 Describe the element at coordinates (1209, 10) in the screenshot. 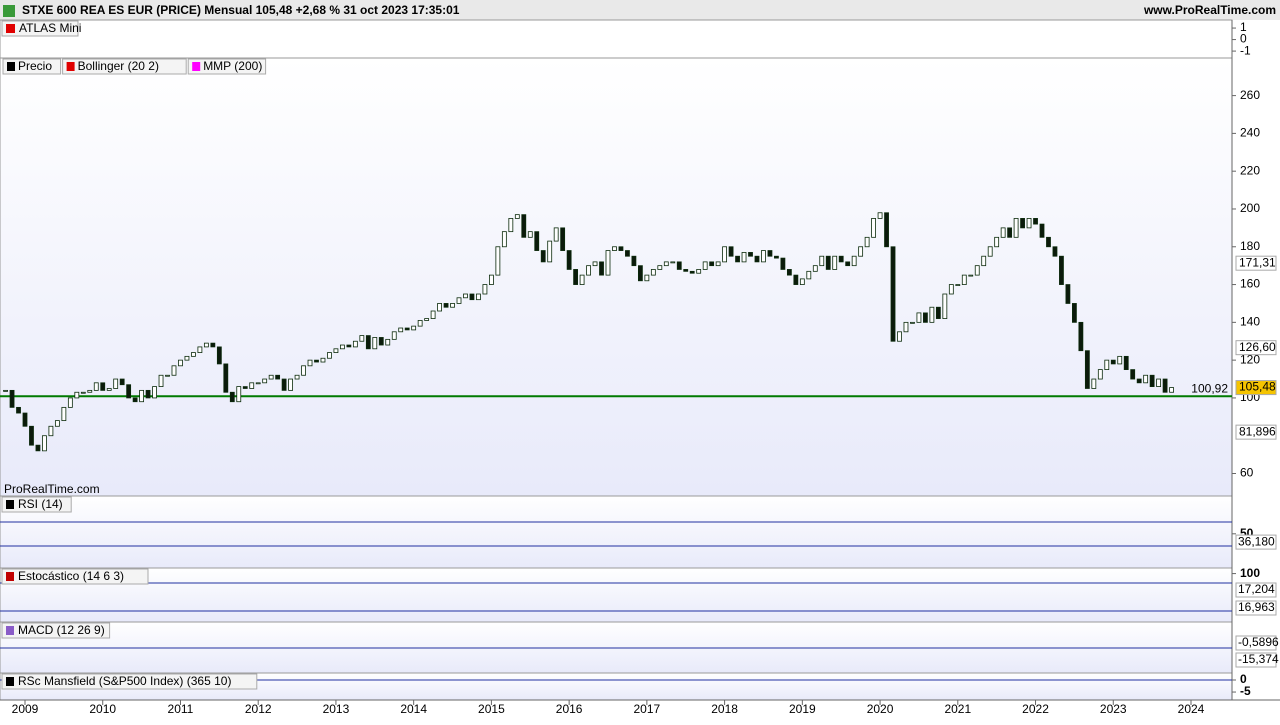

I see `header-site: www.ProRealTime.com` at that location.